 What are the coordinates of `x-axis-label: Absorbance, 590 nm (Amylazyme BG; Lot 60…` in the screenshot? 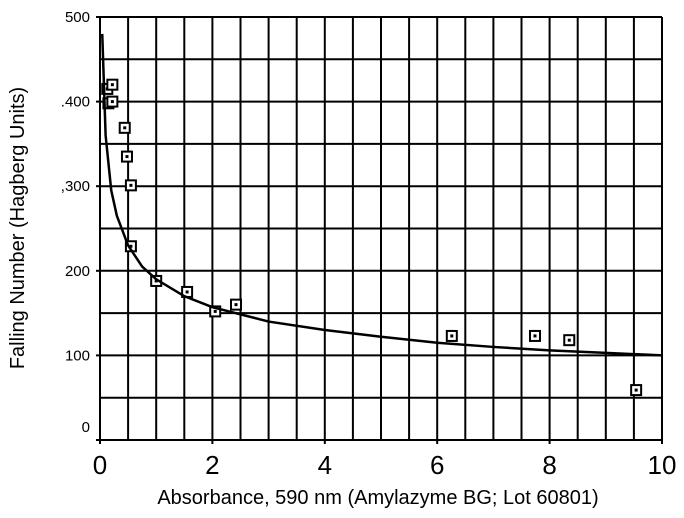 It's located at (377, 498).